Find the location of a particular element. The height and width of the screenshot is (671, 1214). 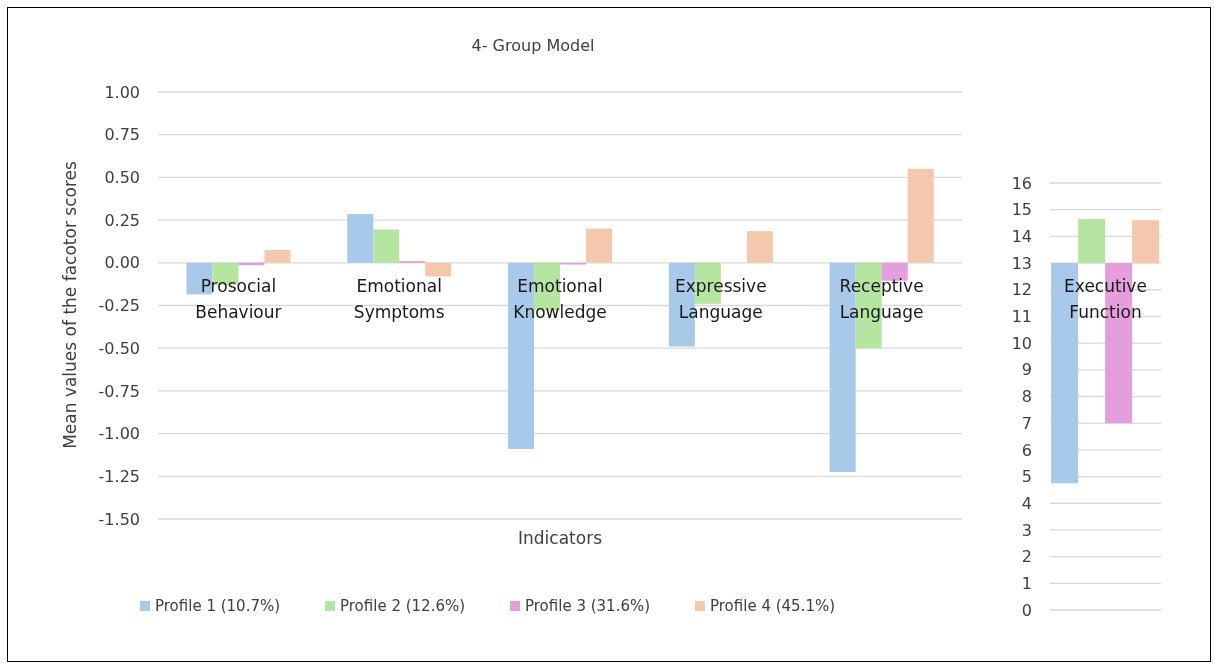

x-tick-label: Emotional Knowledge is located at coordinates (560, 298).